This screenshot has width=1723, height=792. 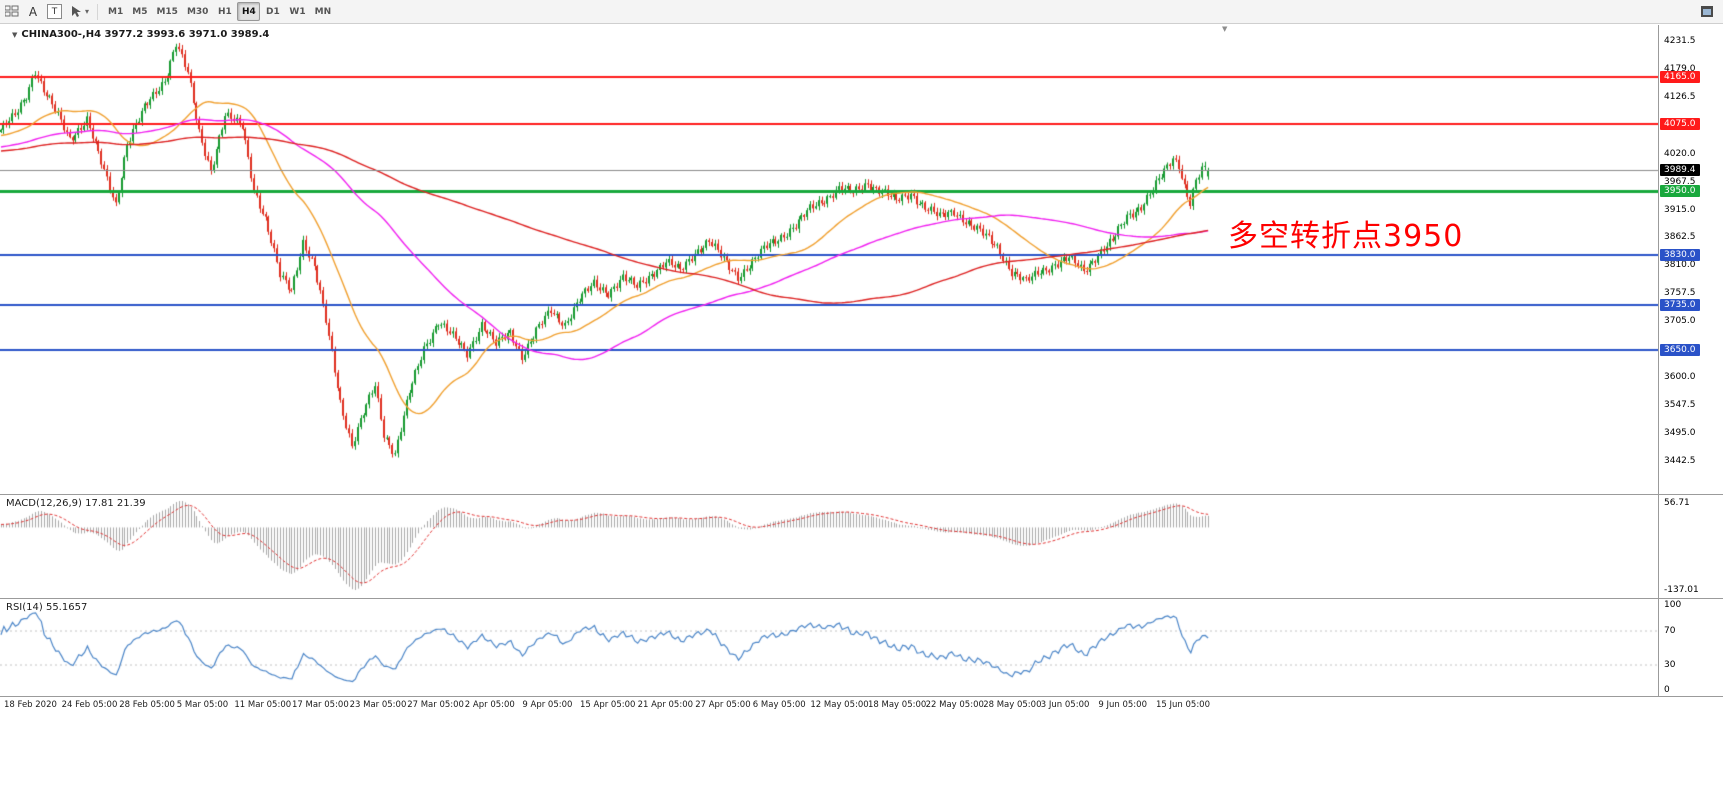 What do you see at coordinates (320, 705) in the screenshot?
I see `time-axis-label: 17 Mar 05:00` at bounding box center [320, 705].